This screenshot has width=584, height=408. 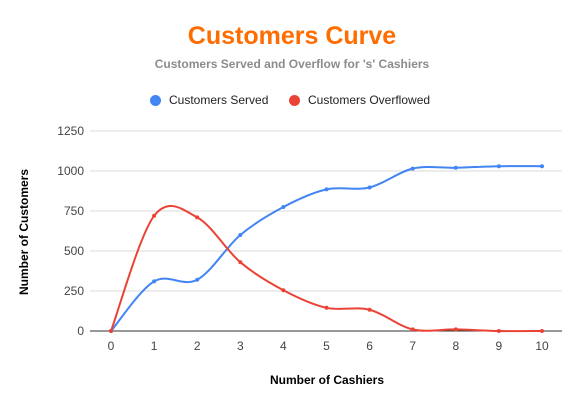 What do you see at coordinates (219, 100) in the screenshot?
I see `legend-label-served: Customers Served` at bounding box center [219, 100].